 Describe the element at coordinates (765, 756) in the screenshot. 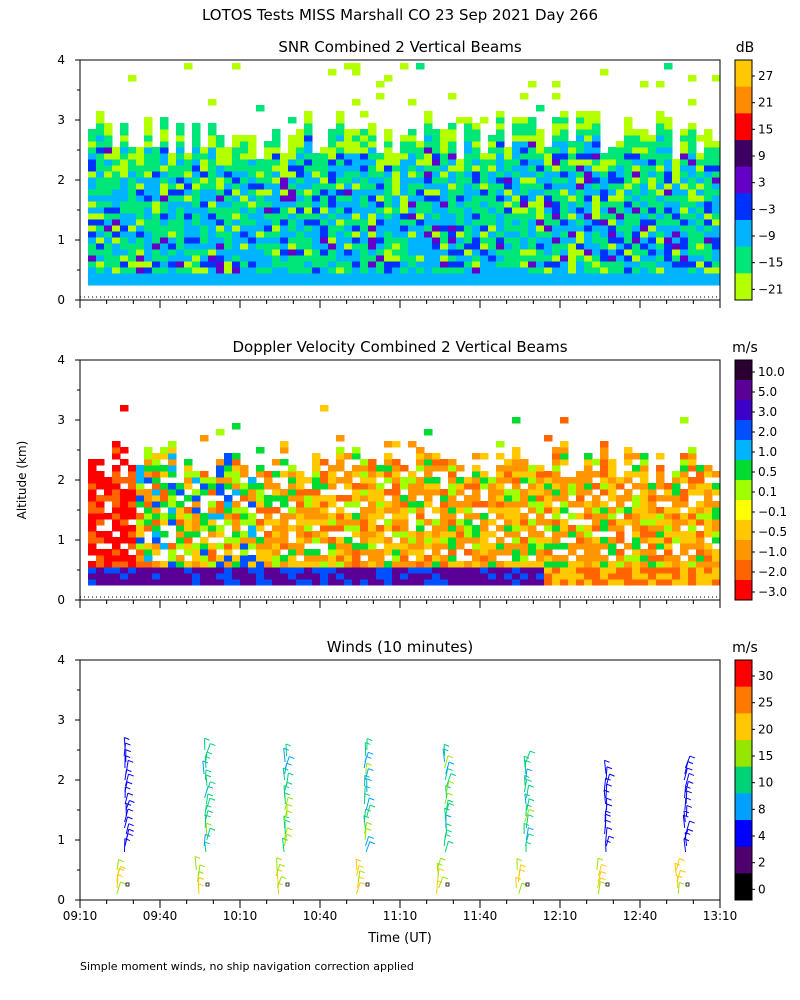

I see `colorbar-label: 15` at that location.